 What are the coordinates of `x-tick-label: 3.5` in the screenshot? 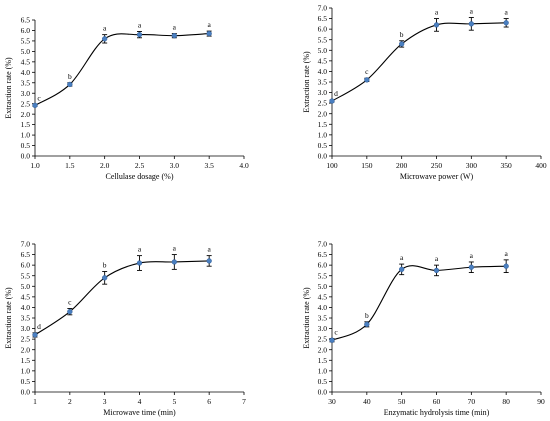 It's located at (209, 165).